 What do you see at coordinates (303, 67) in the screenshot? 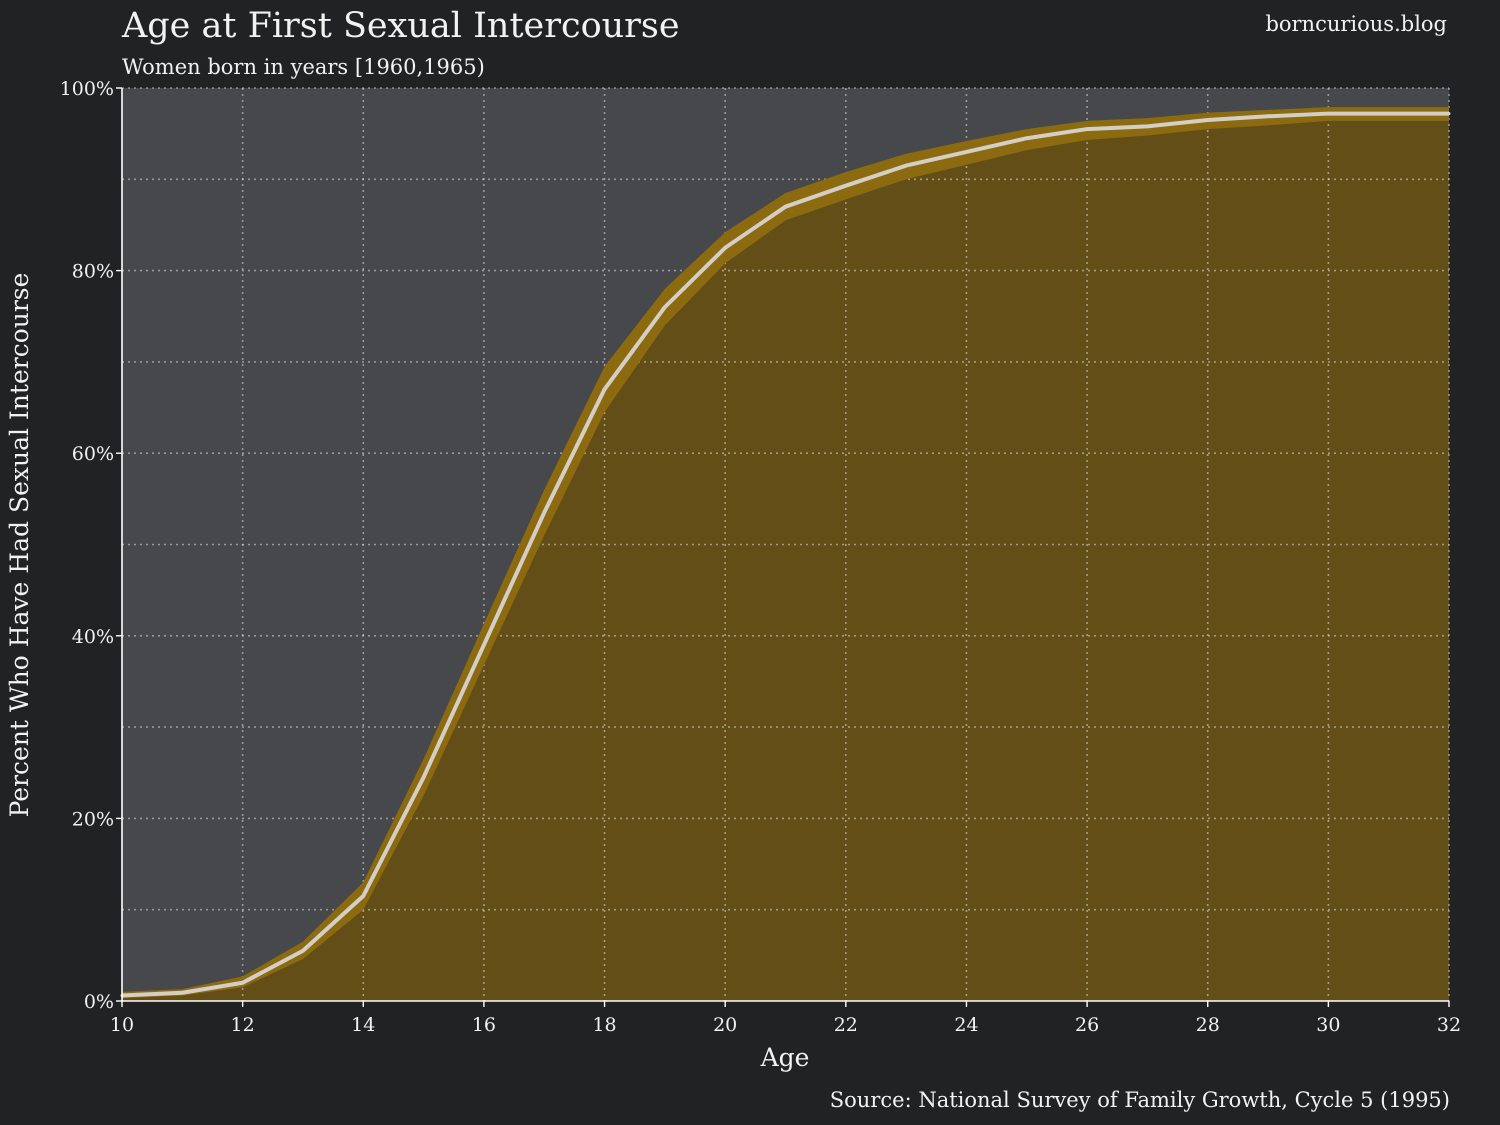
I see `chart-subtitle: Women born in years [1960,1965)` at bounding box center [303, 67].